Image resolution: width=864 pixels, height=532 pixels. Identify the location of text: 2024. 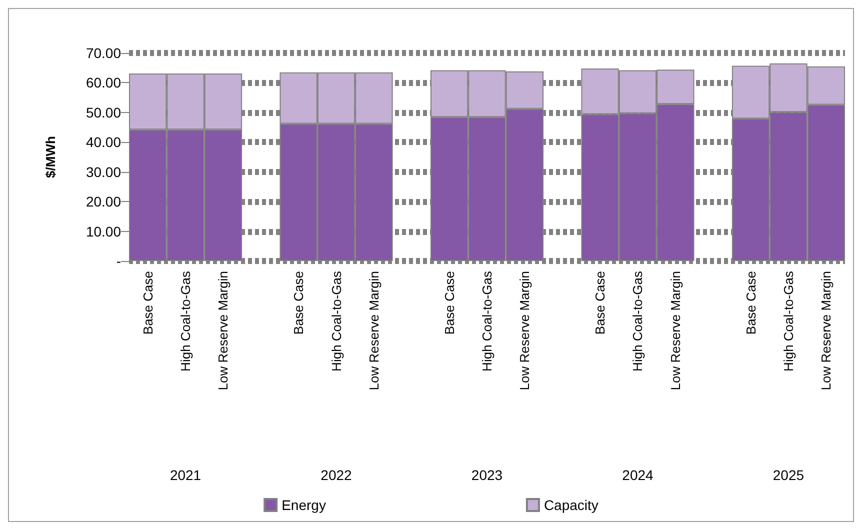
(638, 475).